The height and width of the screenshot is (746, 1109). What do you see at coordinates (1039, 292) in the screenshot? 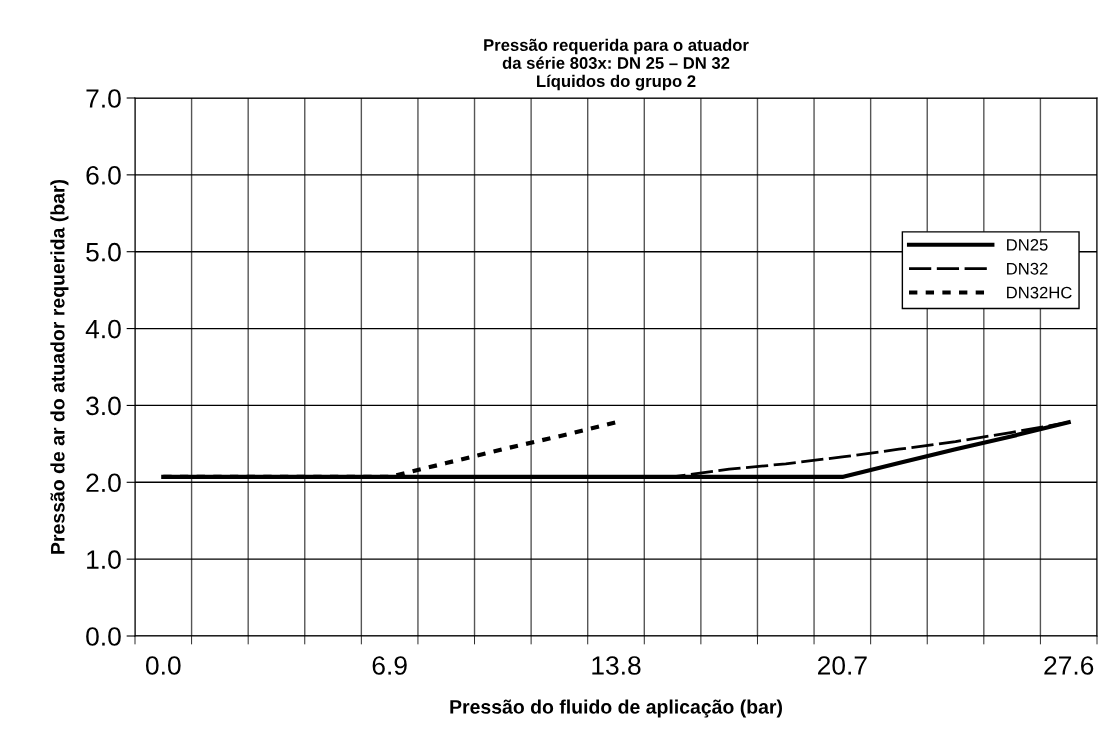
I see `legend-label: DN32HC` at bounding box center [1039, 292].